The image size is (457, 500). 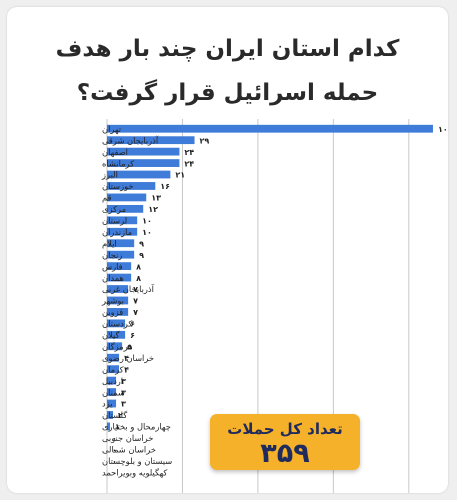 What do you see at coordinates (123, 381) in the screenshot?
I see `value-label-22: ۳` at bounding box center [123, 381].